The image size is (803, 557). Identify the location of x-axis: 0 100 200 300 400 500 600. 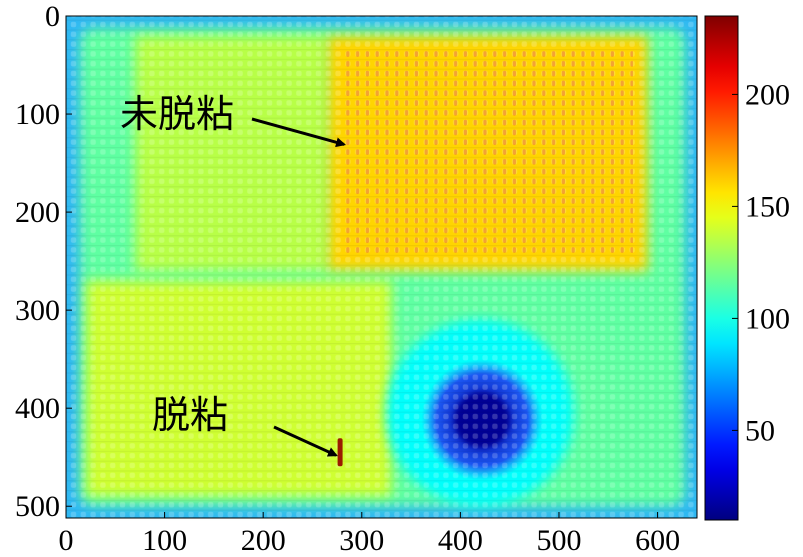
(369, 534).